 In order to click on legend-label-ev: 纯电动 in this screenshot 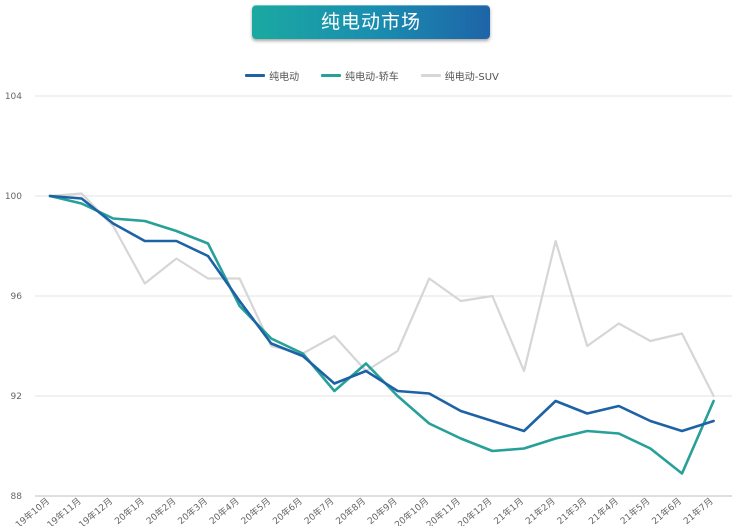, I will do `click(284, 77)`.